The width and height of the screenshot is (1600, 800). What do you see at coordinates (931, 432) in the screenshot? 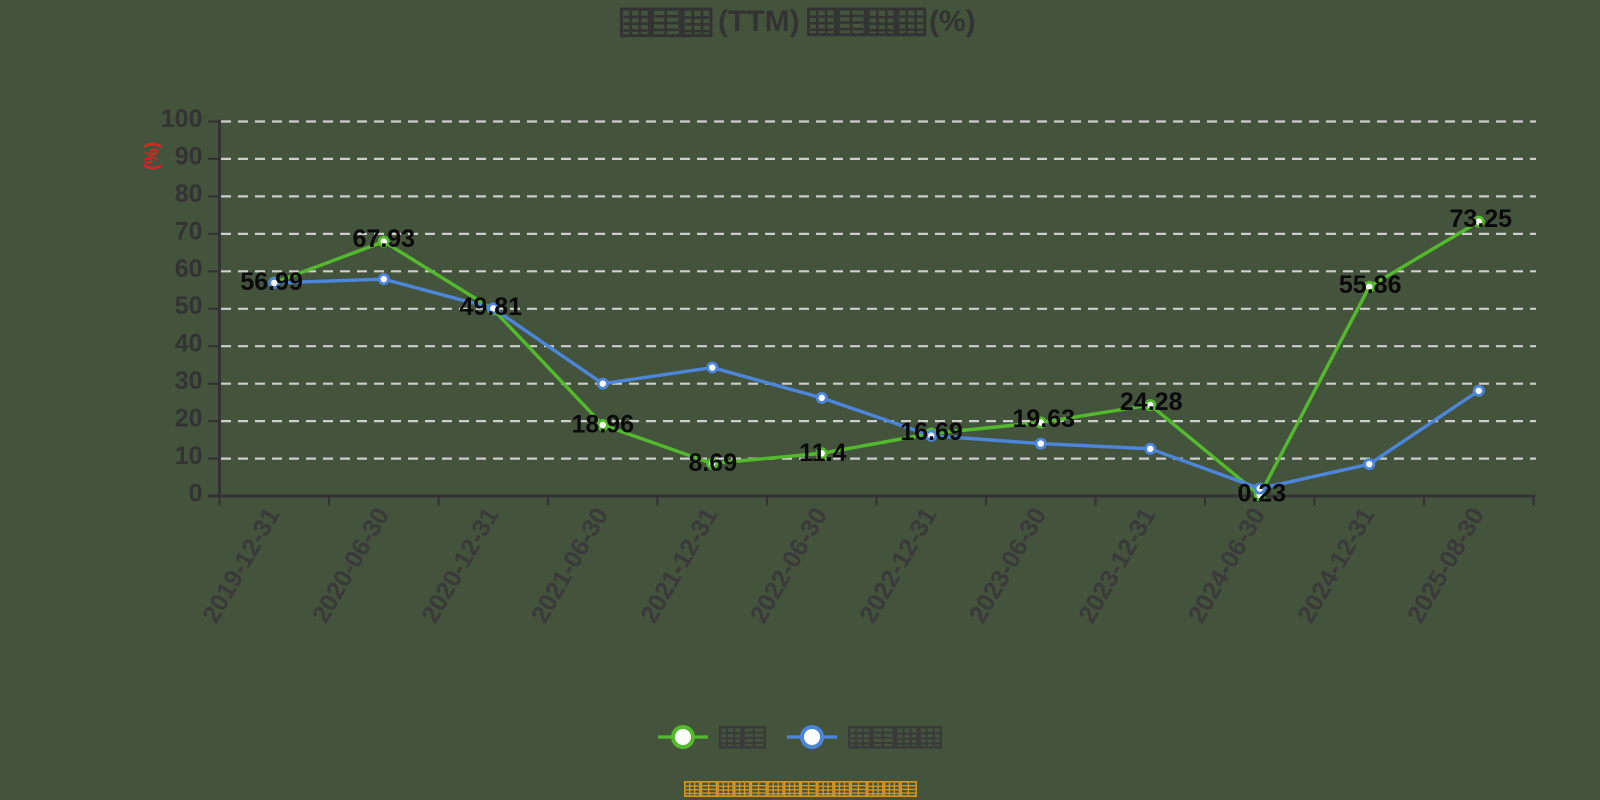
I see `svg-text: 16.69` at bounding box center [931, 432].